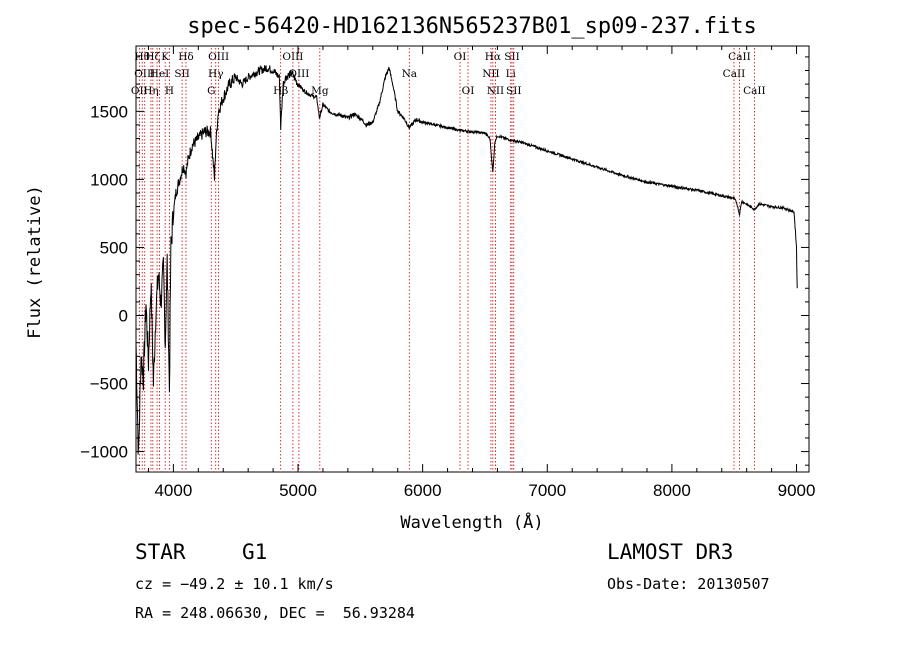  What do you see at coordinates (688, 584) in the screenshot?
I see `observation-date: Obs-Date: 20130507` at bounding box center [688, 584].